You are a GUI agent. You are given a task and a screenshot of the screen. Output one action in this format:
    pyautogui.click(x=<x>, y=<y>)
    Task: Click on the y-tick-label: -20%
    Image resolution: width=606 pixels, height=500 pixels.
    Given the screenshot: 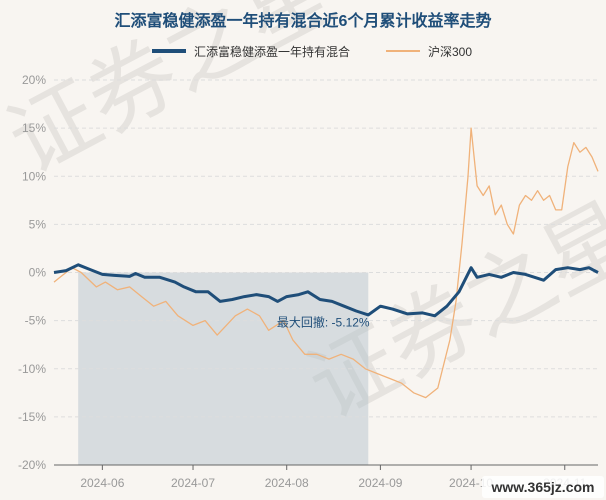 What is the action you would take?
    pyautogui.click(x=32, y=465)
    